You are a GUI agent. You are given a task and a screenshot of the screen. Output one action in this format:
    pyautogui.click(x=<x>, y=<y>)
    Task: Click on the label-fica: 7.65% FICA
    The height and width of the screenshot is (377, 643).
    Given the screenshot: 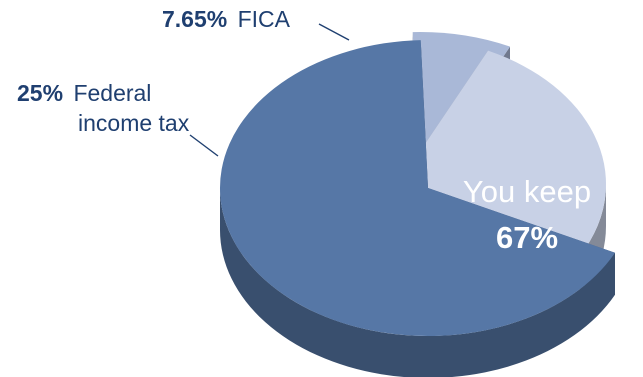 What is the action you would take?
    pyautogui.click(x=226, y=19)
    